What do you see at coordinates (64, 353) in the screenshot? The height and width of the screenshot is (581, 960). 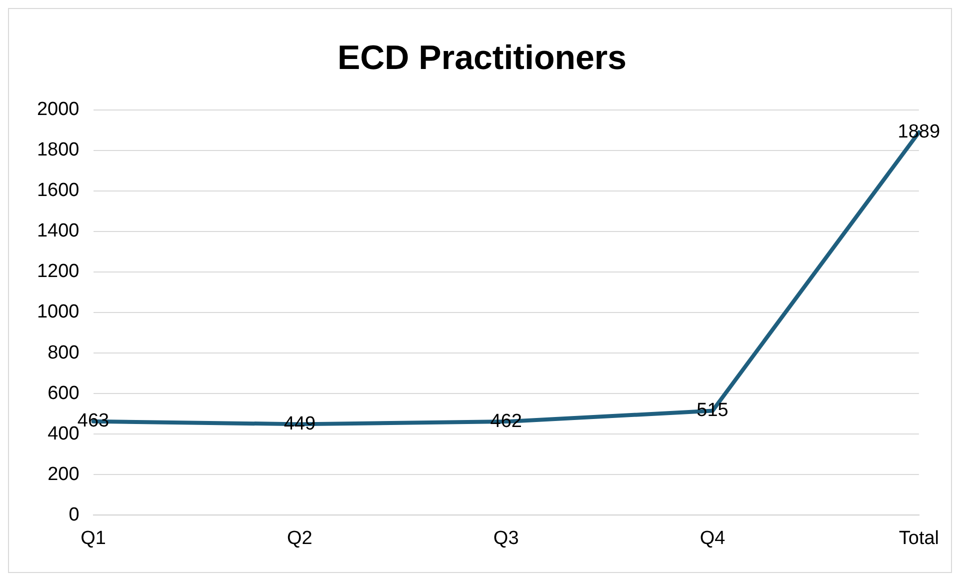 I see `y-tick-label: 800` at bounding box center [64, 353].